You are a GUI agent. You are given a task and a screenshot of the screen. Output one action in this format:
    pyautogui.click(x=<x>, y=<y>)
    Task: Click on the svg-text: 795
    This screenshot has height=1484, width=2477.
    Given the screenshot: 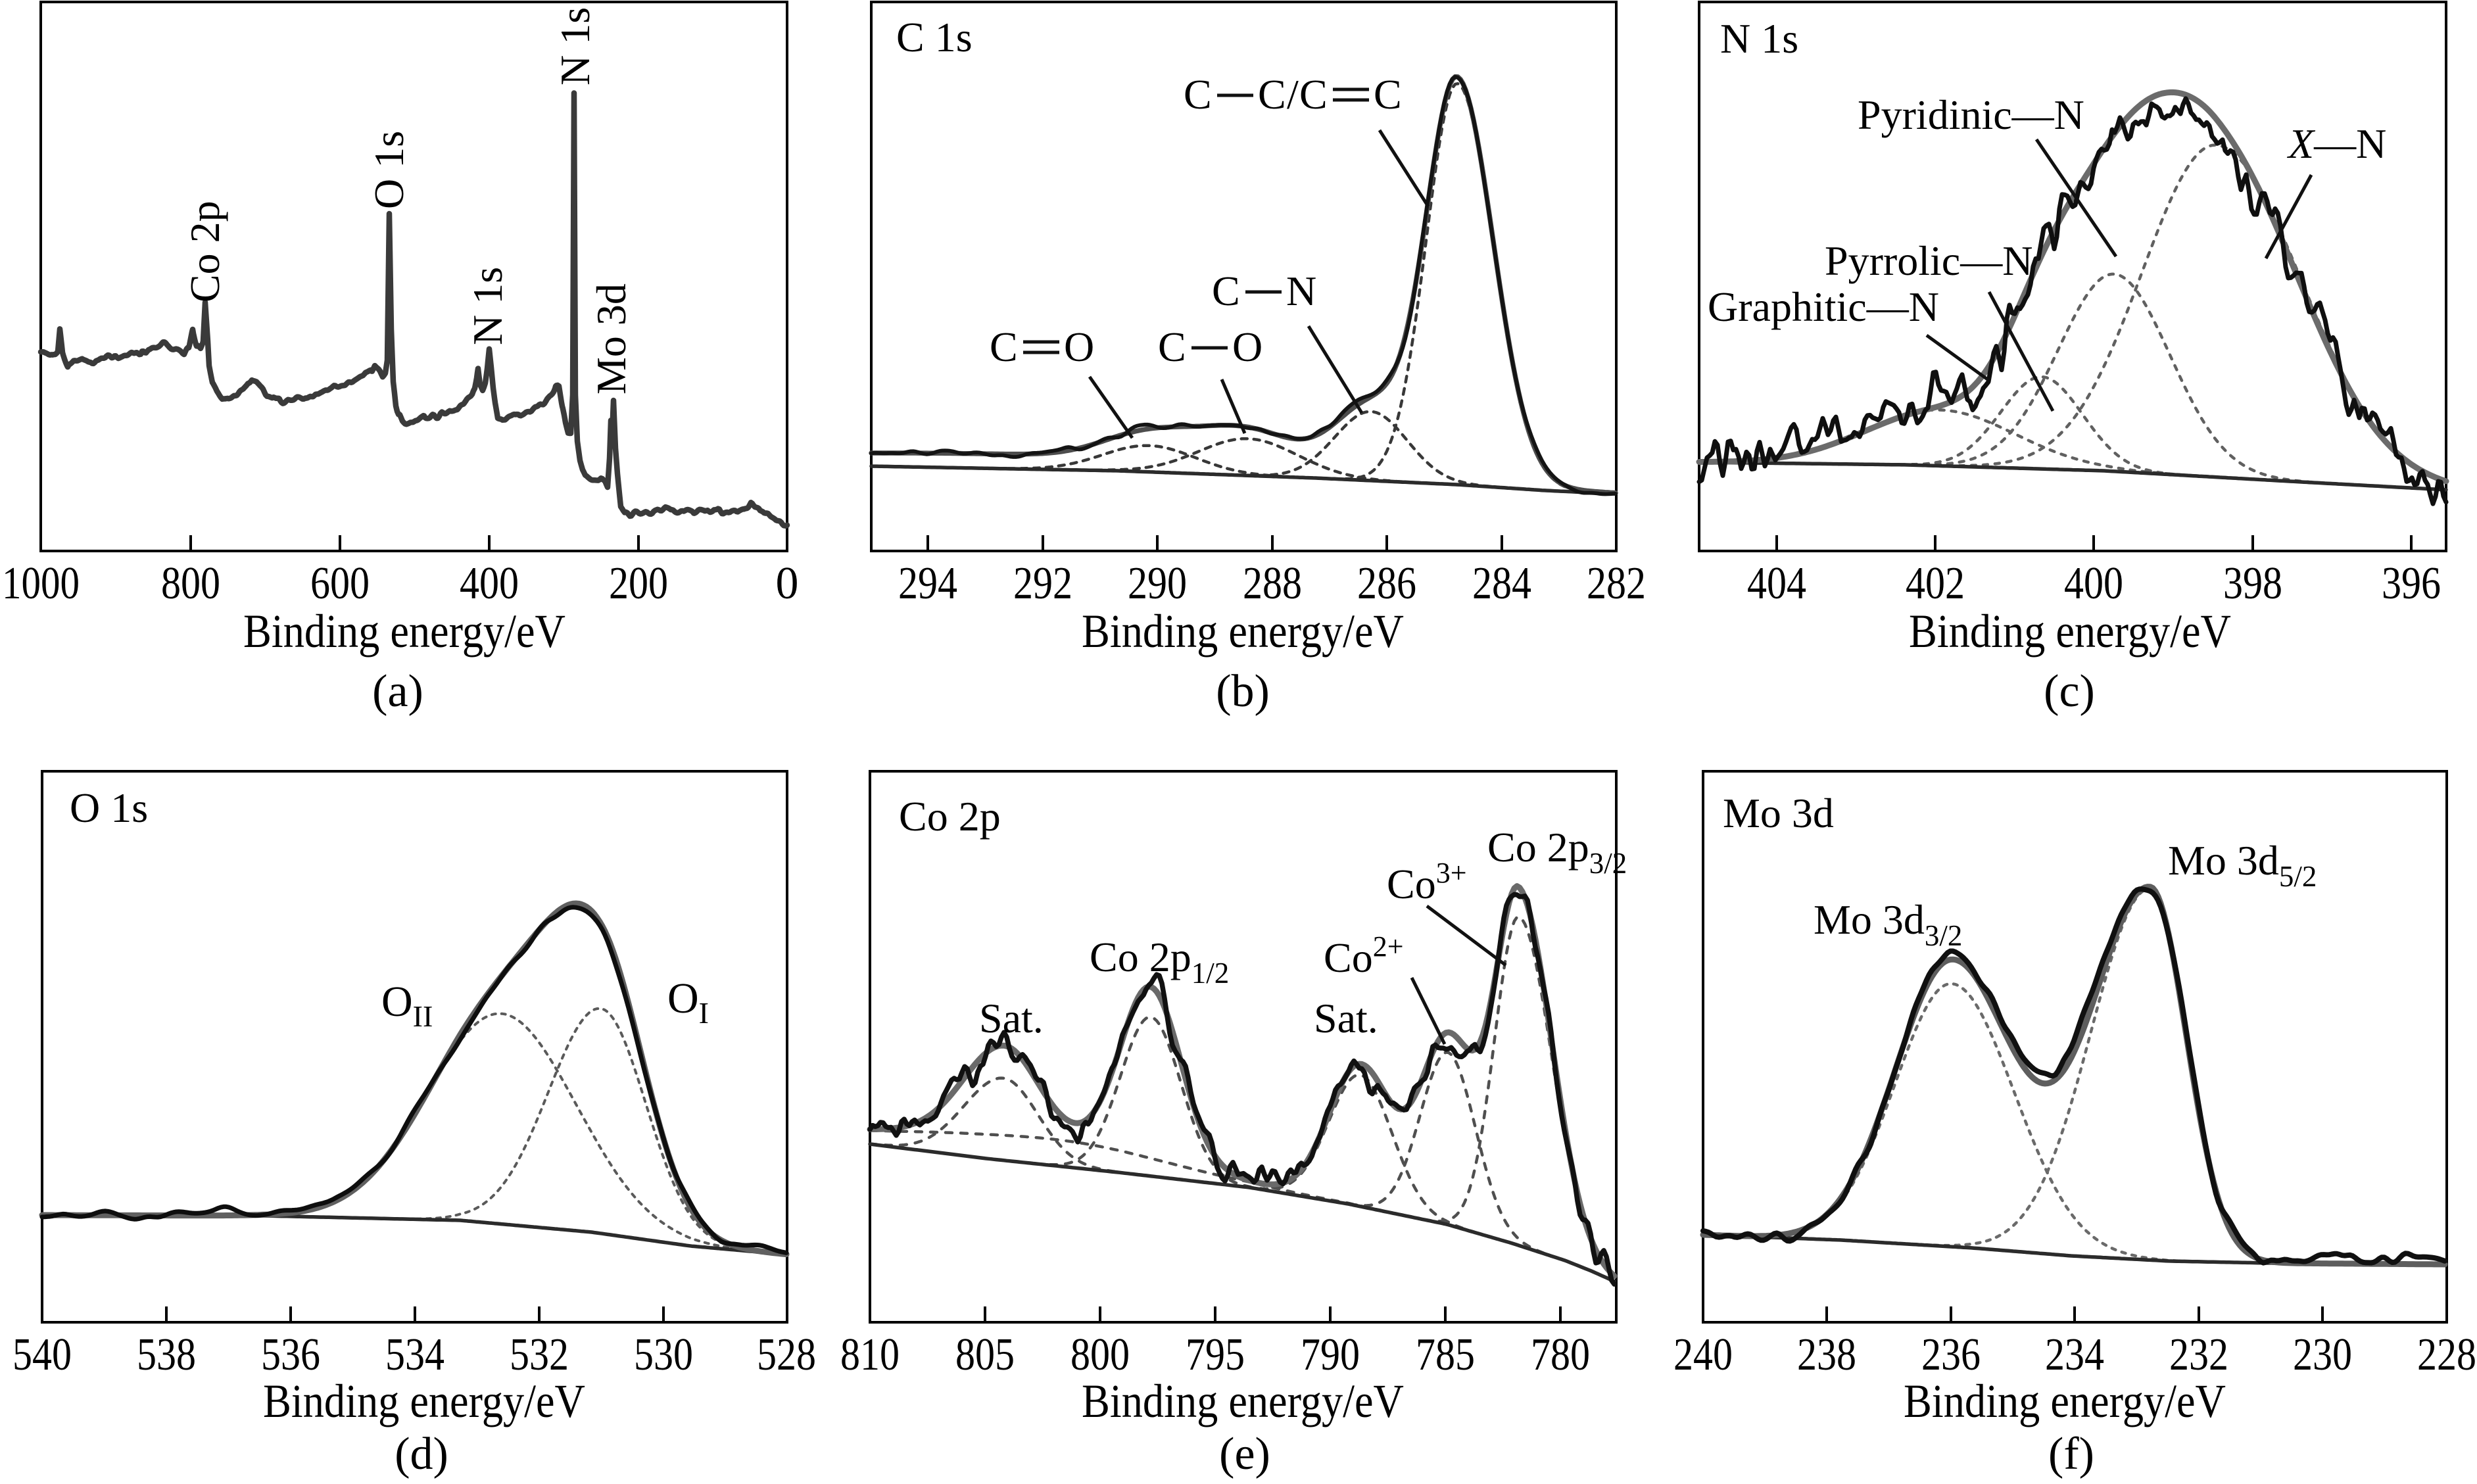 What is the action you would take?
    pyautogui.click(x=1215, y=1354)
    